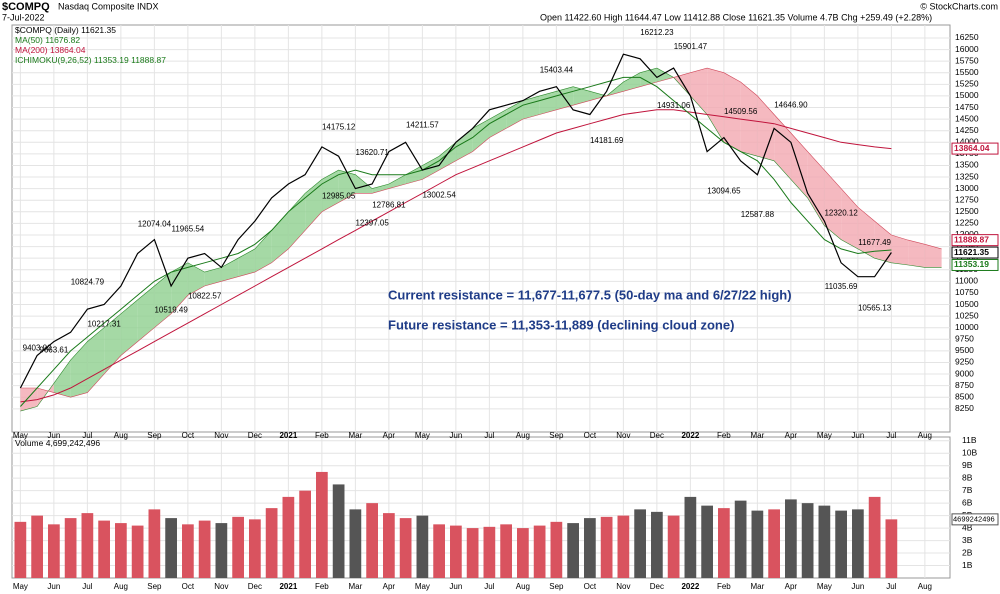  I want to click on price-annotation: 12985.05, so click(339, 195).